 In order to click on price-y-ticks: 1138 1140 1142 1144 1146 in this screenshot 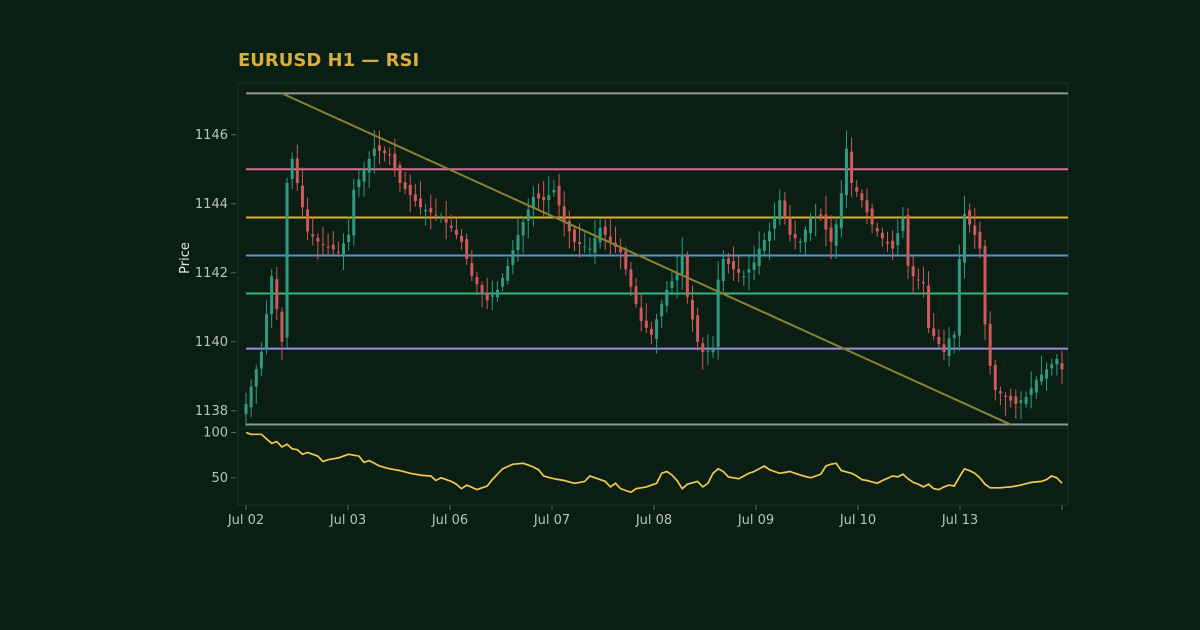, I will do `click(215, 273)`.